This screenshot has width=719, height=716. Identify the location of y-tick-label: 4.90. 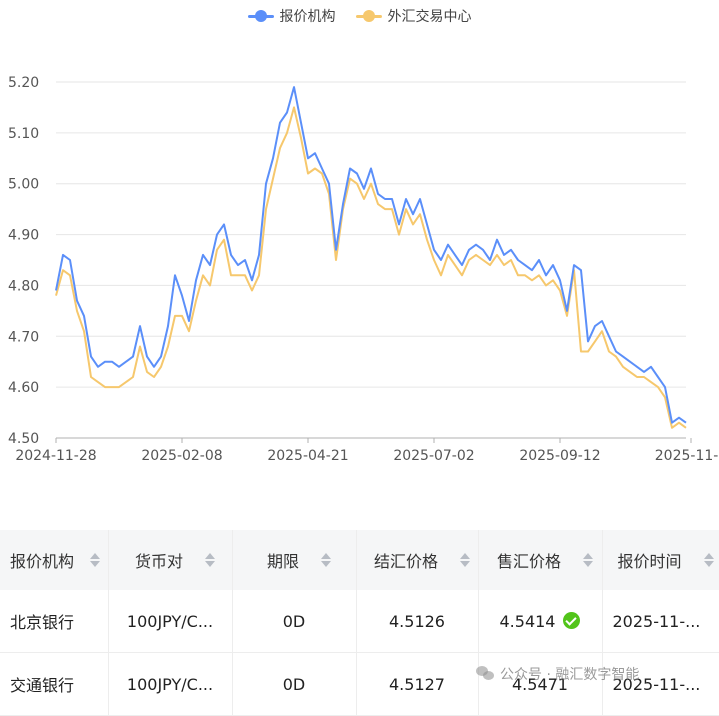
(23, 236).